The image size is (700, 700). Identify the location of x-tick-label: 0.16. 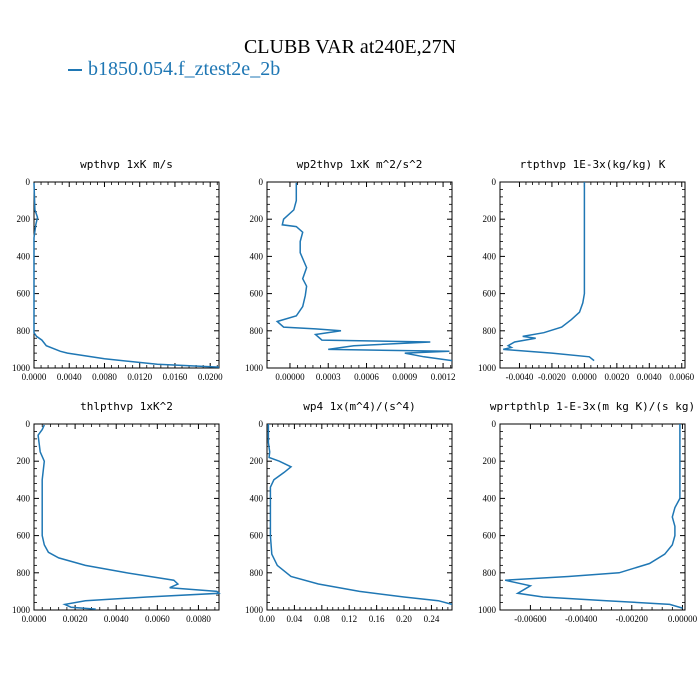
(377, 619).